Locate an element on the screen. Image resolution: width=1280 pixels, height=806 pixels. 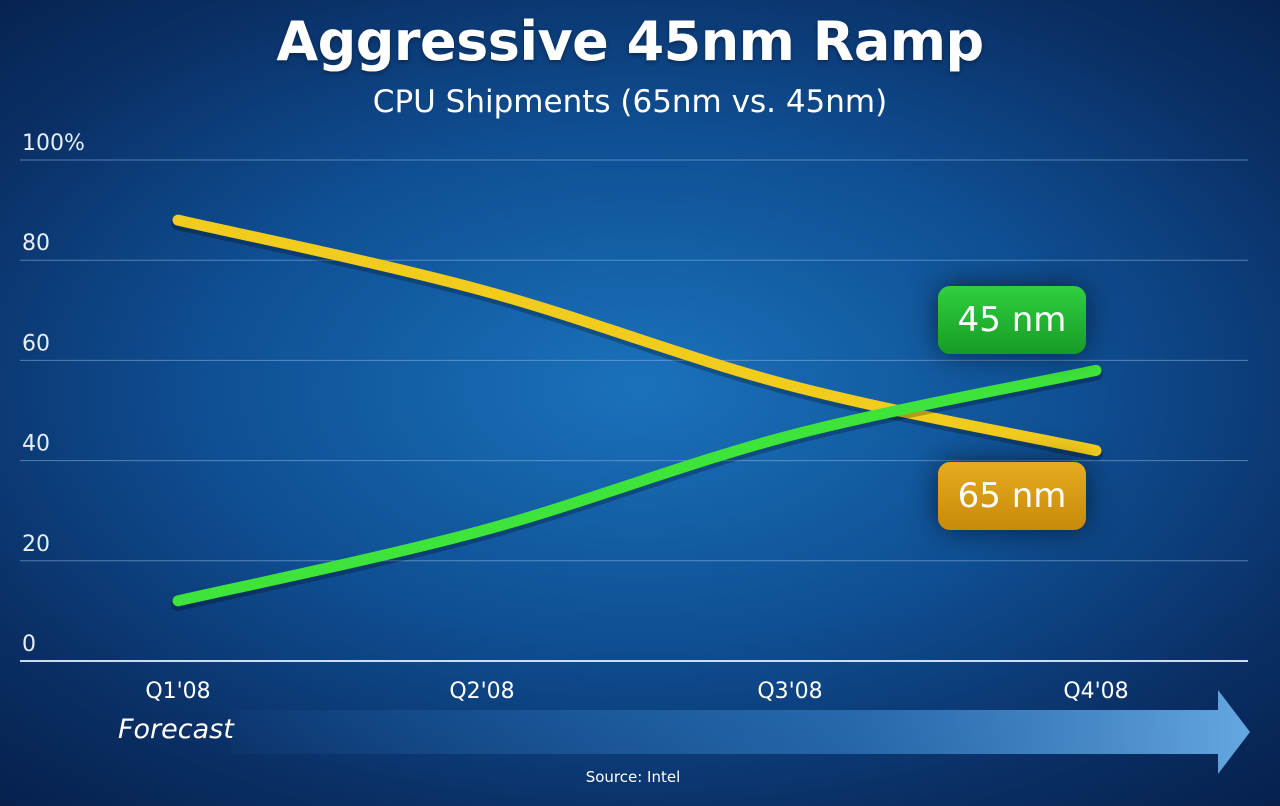
source-note: Source: Intel is located at coordinates (633, 777).